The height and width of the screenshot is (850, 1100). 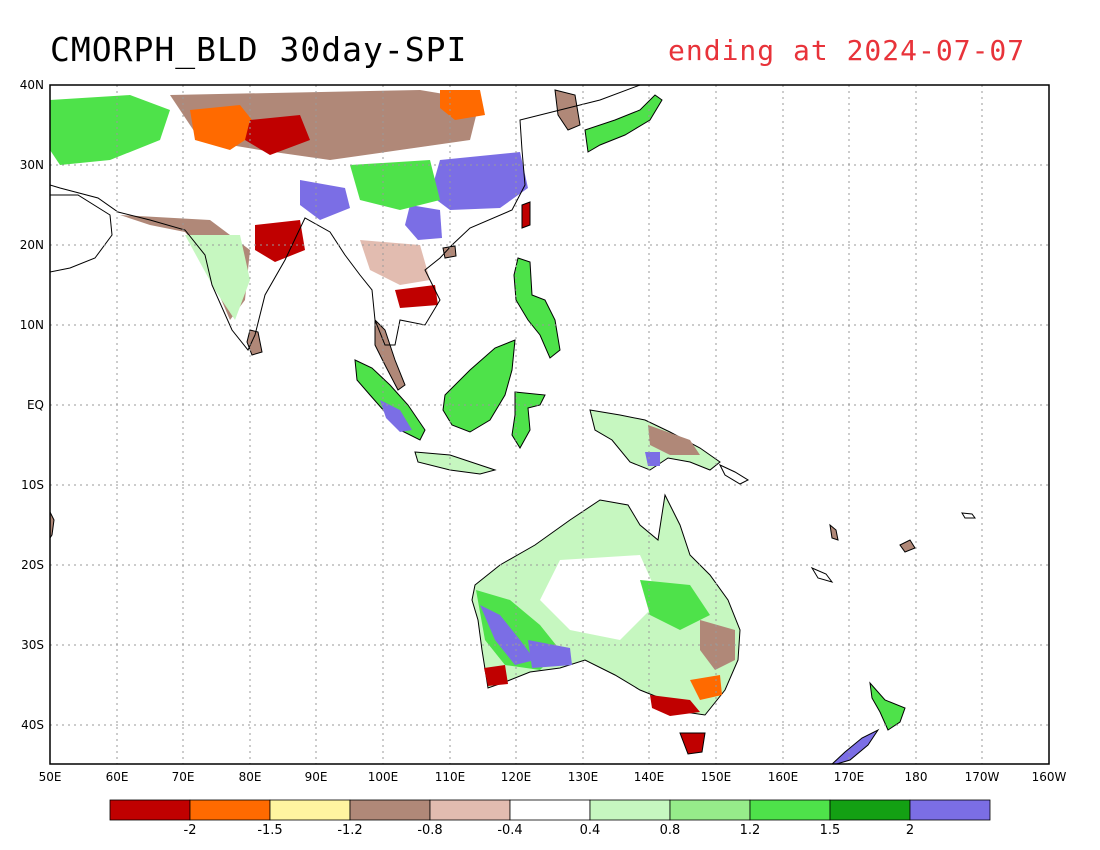 What do you see at coordinates (35, 405) in the screenshot?
I see `lat-label-eq: EQ` at bounding box center [35, 405].